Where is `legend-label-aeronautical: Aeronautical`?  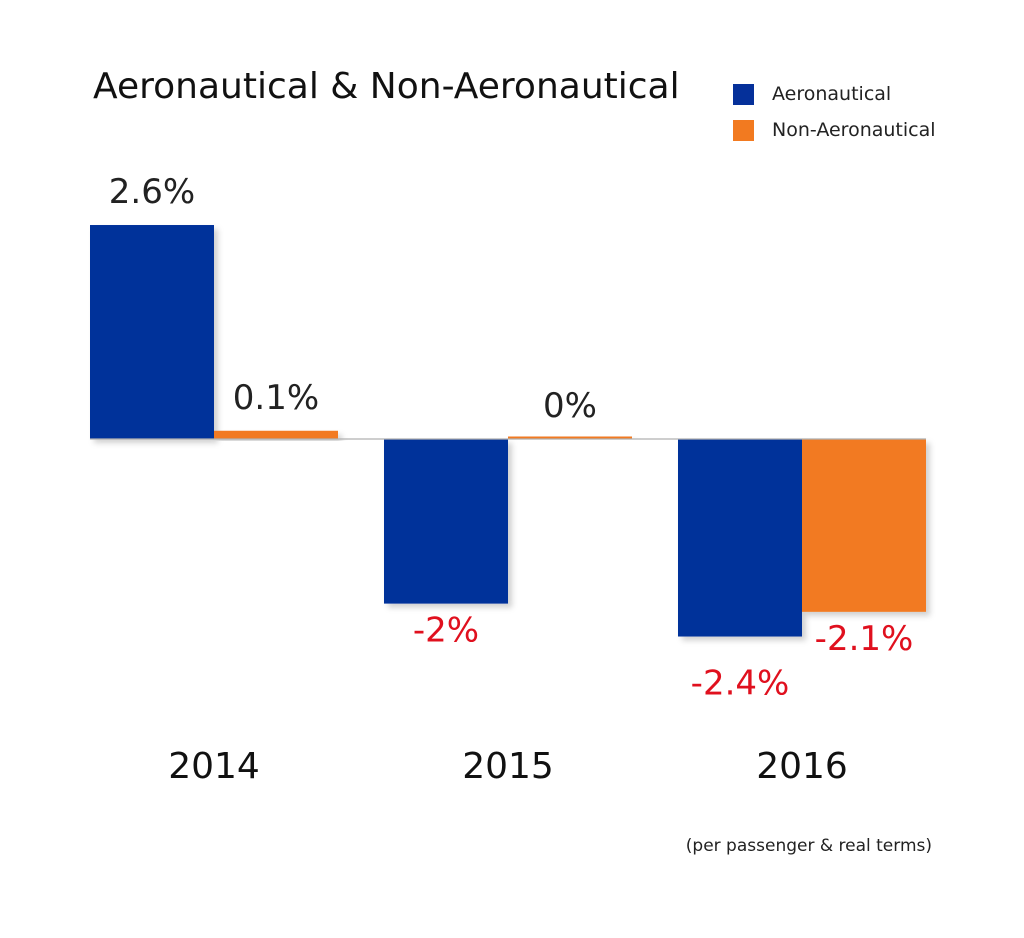
legend-label-aeronautical: Aeronautical is located at coordinates (832, 94).